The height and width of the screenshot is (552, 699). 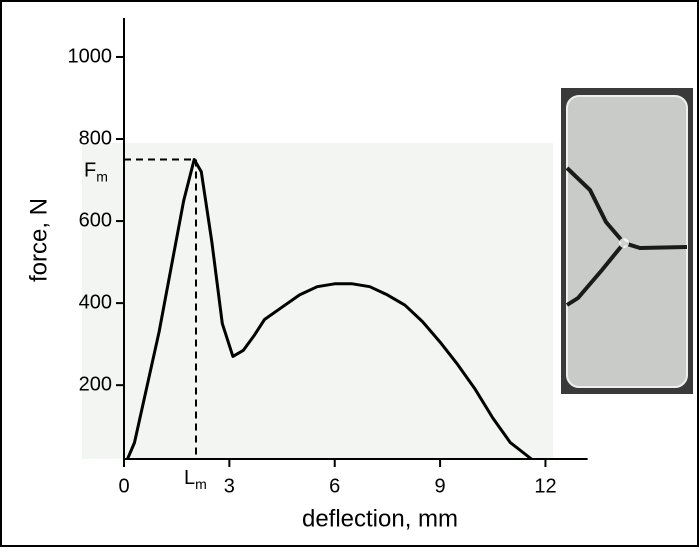 What do you see at coordinates (90, 171) in the screenshot?
I see `annotation-text: F` at bounding box center [90, 171].